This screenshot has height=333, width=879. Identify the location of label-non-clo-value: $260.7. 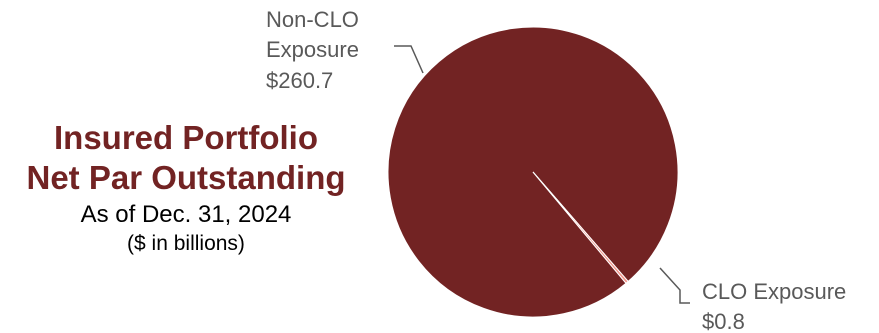
(299, 80).